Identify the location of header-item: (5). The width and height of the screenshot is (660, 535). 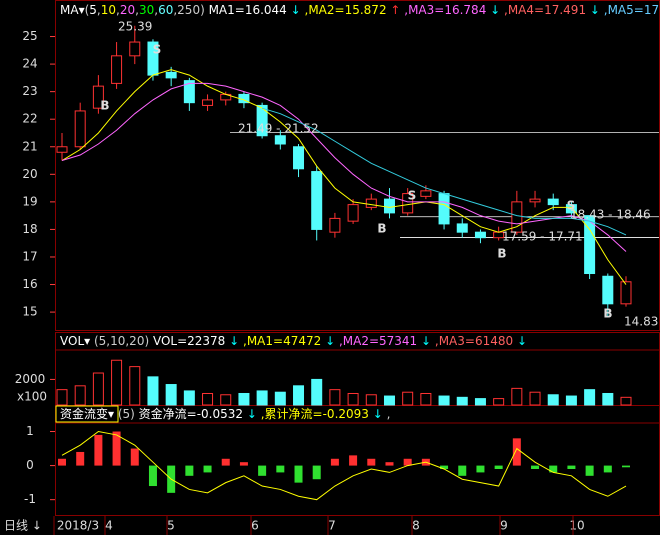
(124, 414).